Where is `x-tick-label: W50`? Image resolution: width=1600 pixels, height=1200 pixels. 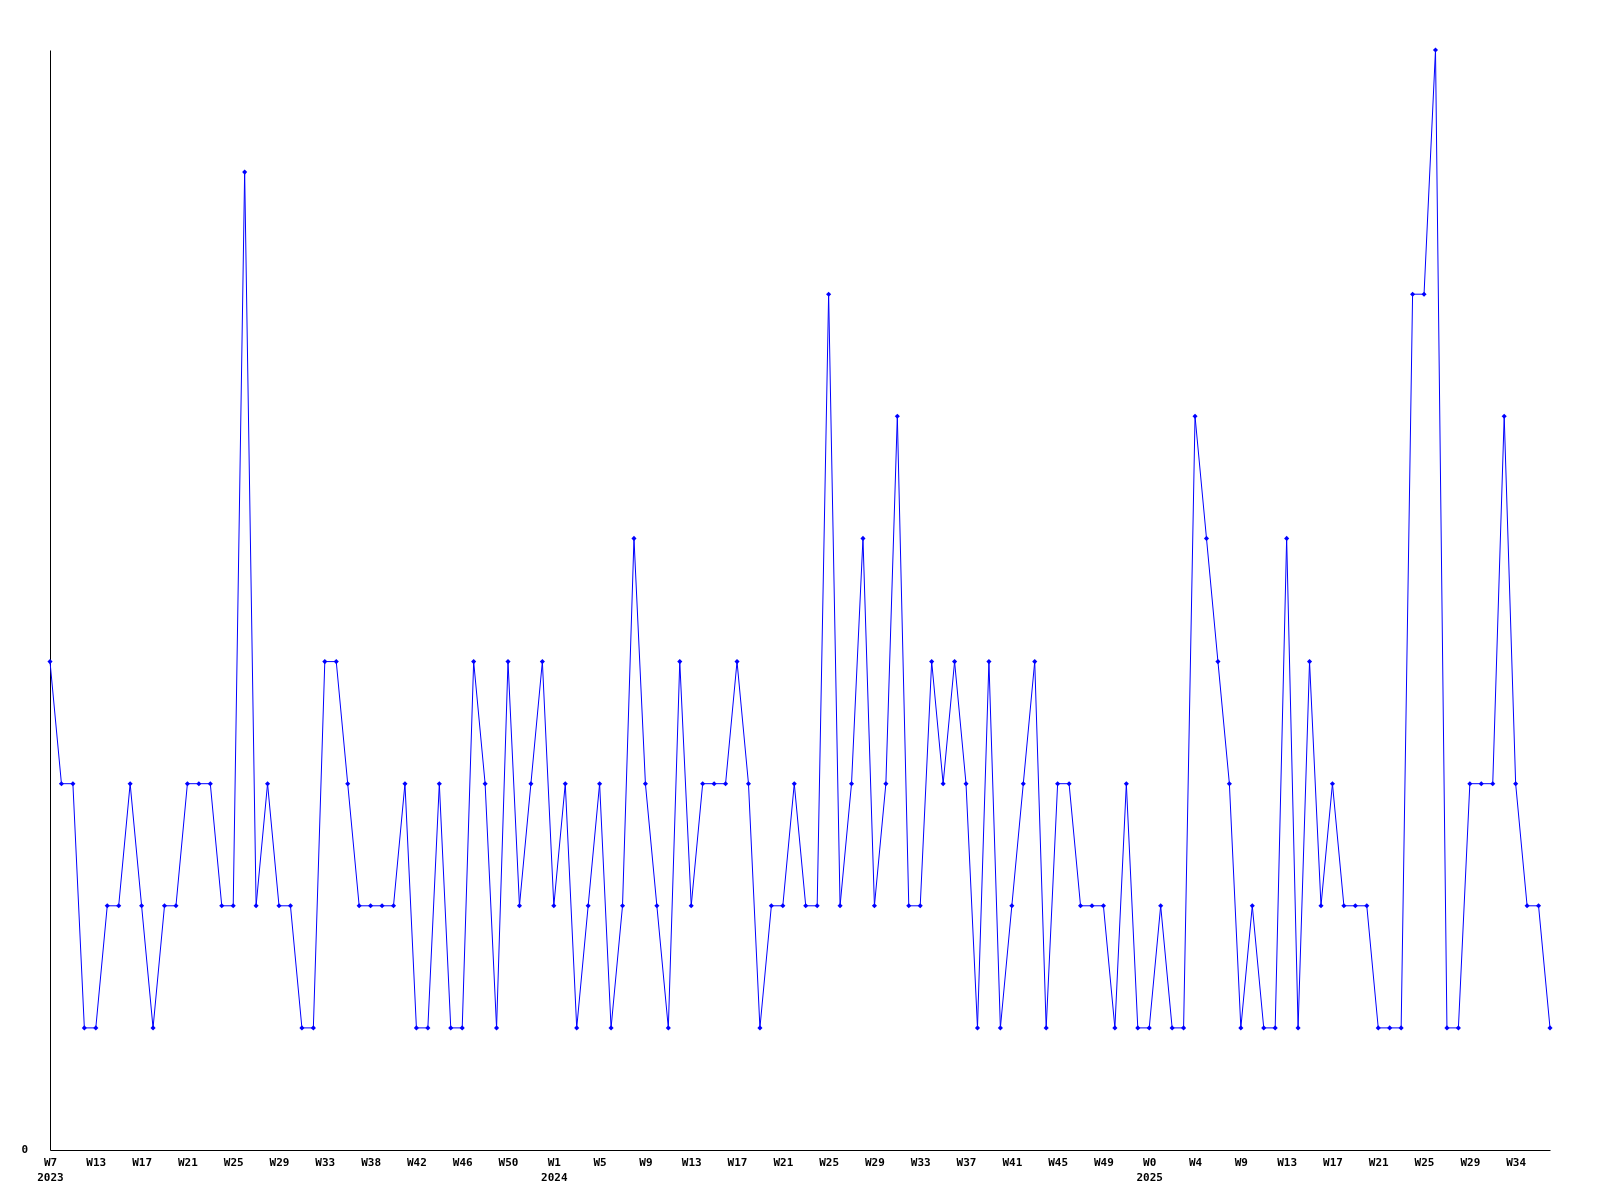
x-tick-label: W50 is located at coordinates (508, 1162).